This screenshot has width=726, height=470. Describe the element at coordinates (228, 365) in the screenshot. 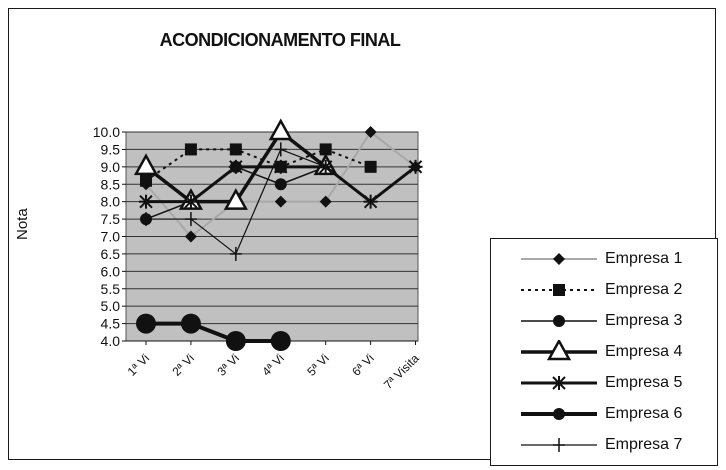

I see `x-tick-label: 3ª Vi` at that location.